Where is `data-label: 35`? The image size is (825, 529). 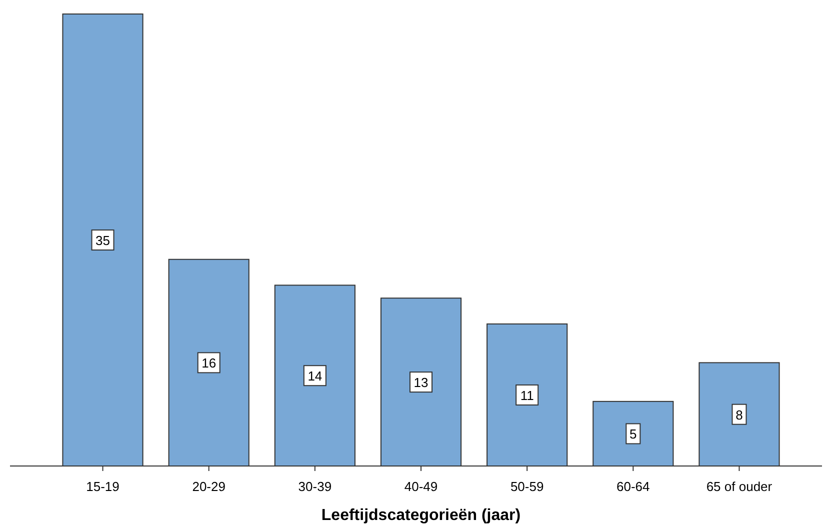 data-label: 35 is located at coordinates (103, 240).